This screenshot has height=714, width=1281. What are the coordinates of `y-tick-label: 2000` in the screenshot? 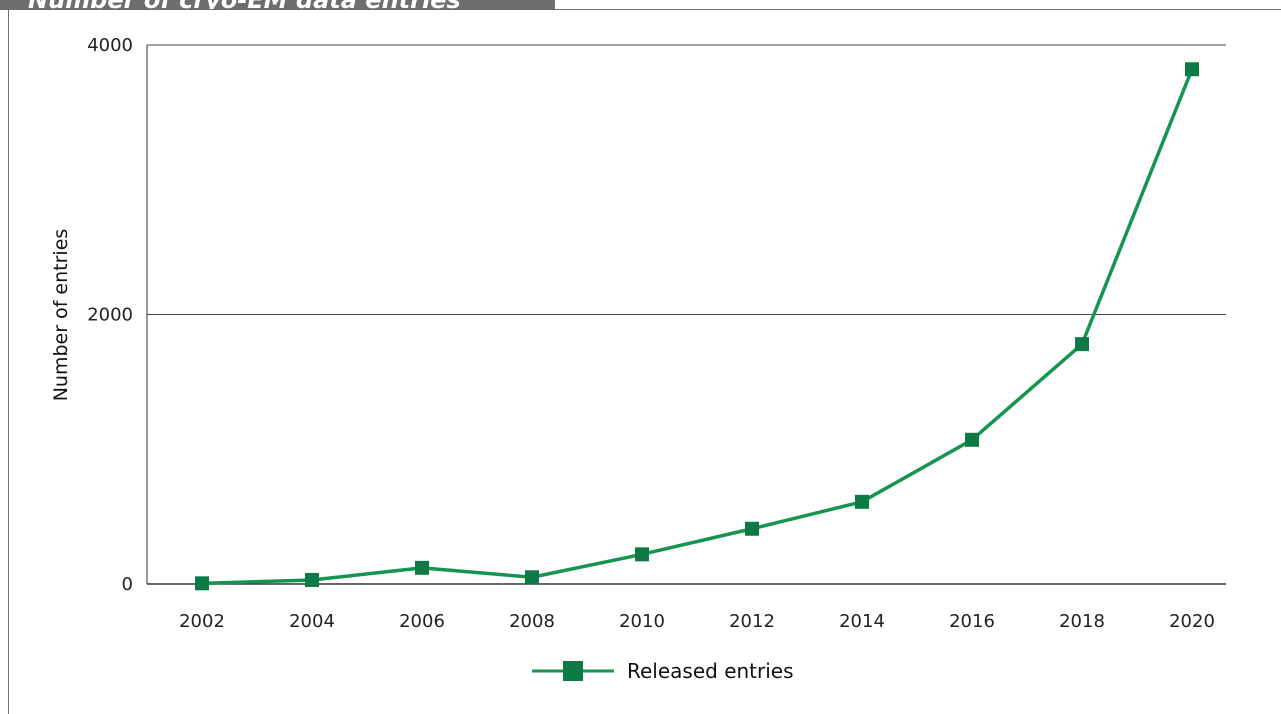 It's located at (110, 315).